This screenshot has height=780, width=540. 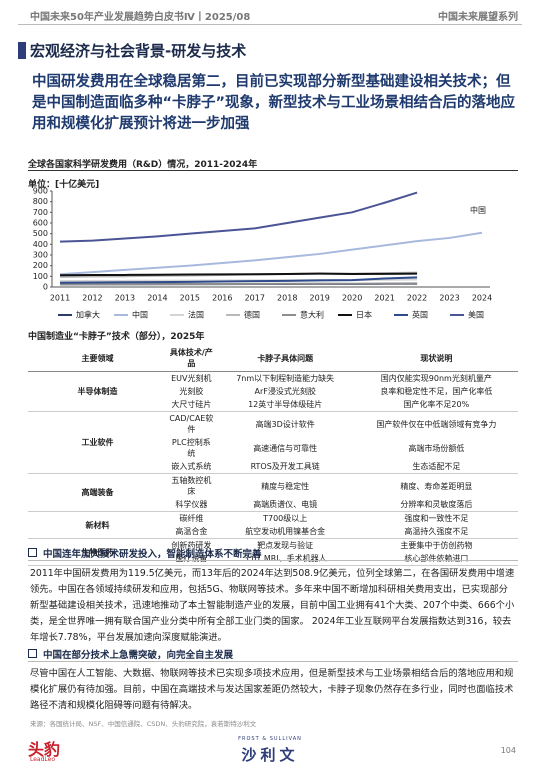 I want to click on column-header: 主要领域, so click(x=97, y=358).